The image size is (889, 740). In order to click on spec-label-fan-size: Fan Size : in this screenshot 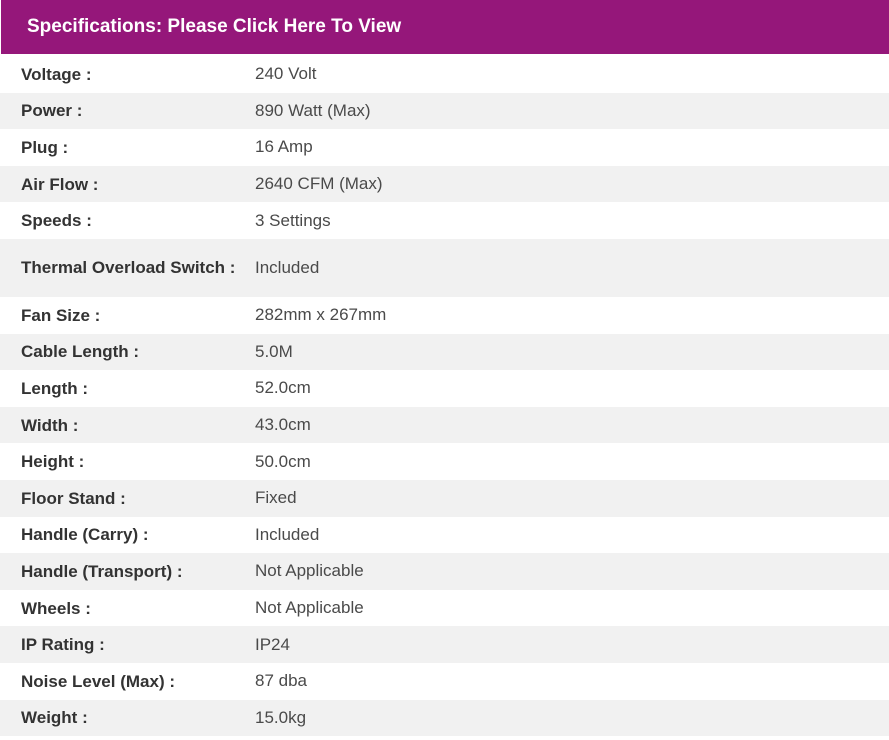, I will do `click(127, 315)`.